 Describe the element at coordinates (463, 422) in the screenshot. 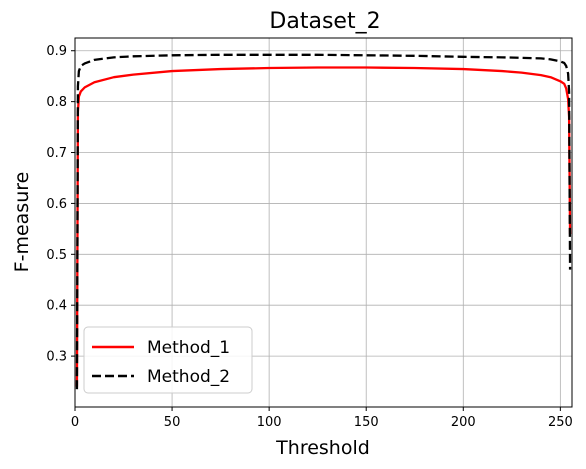

I see `x-tick-label: 200` at that location.